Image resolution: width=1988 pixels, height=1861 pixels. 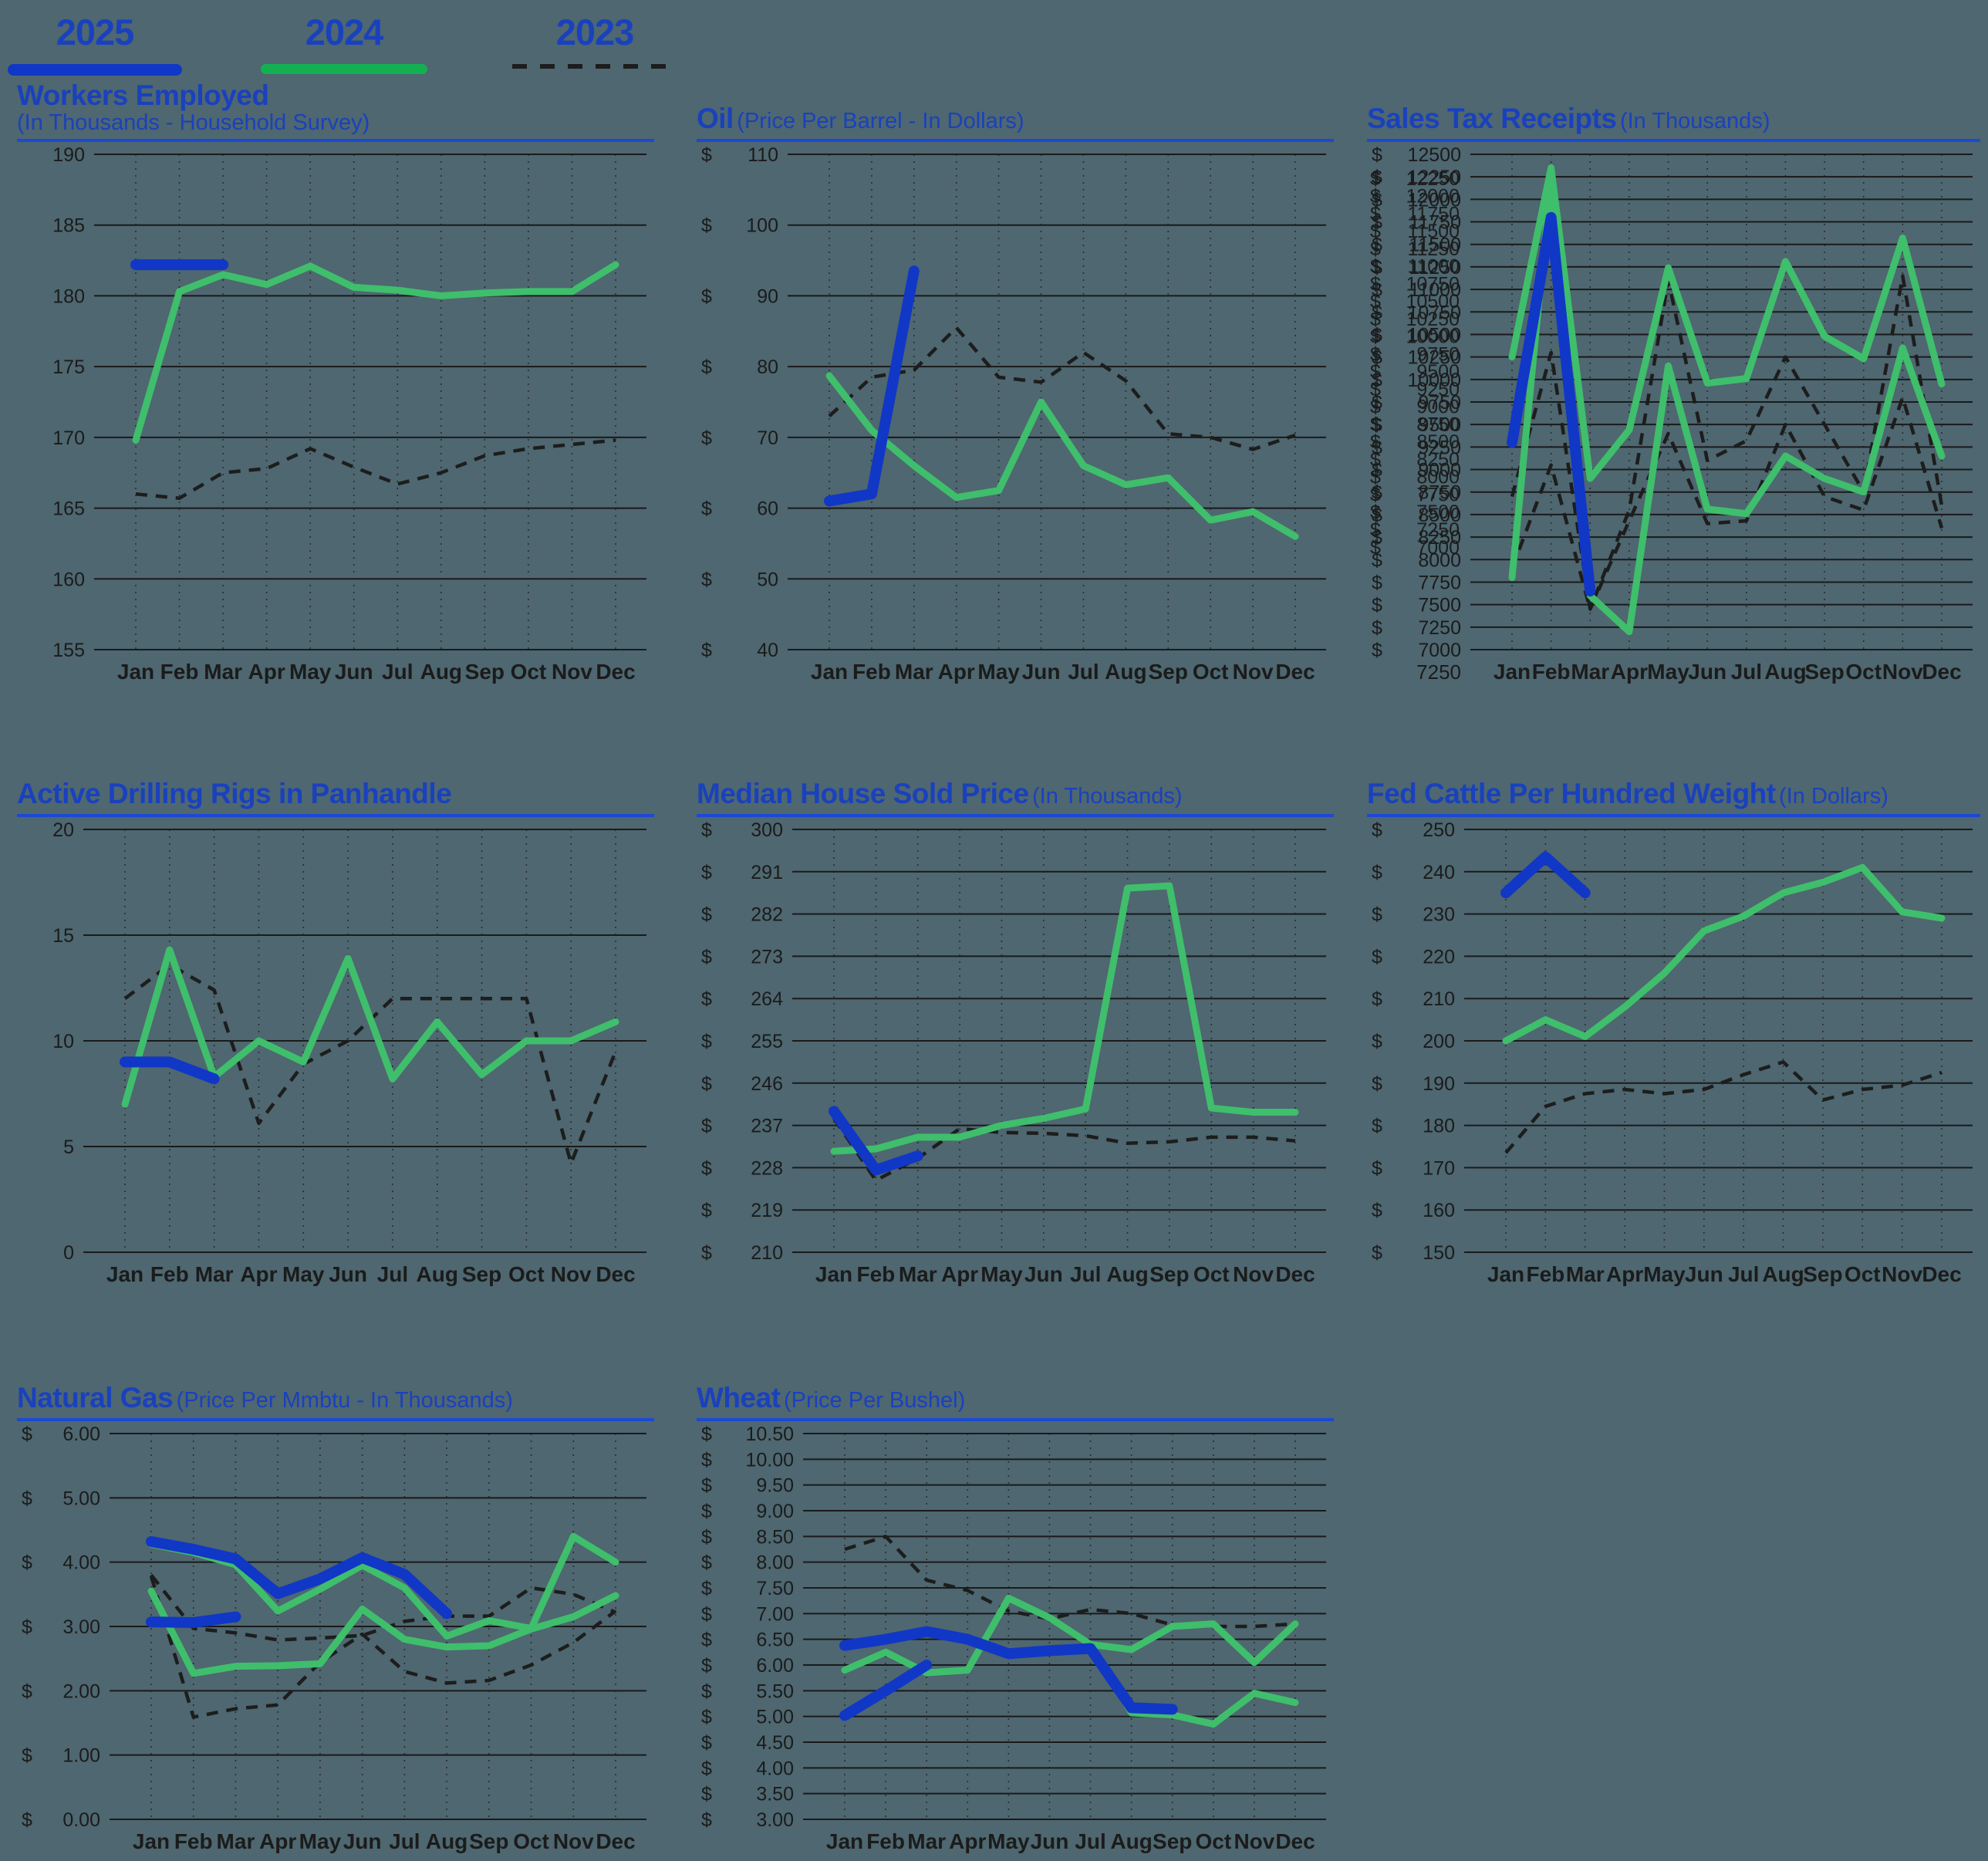 What do you see at coordinates (68, 367) in the screenshot?
I see `y-axis-label: 175` at bounding box center [68, 367].